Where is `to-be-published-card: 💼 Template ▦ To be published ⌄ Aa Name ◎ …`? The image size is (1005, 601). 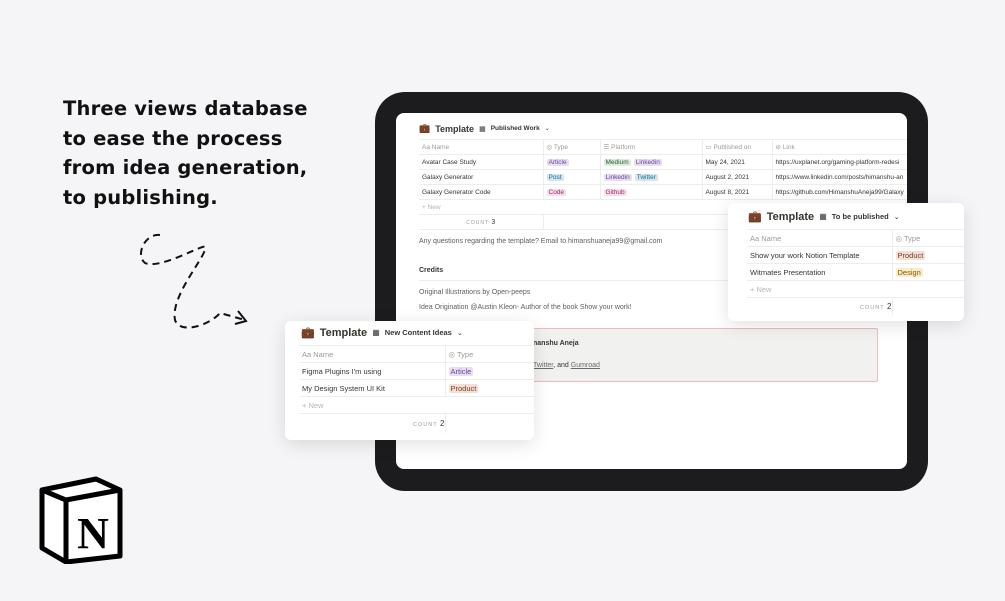 to-be-published-card: 💼 Template ▦ To be published ⌄ Aa Name ◎ … is located at coordinates (846, 262).